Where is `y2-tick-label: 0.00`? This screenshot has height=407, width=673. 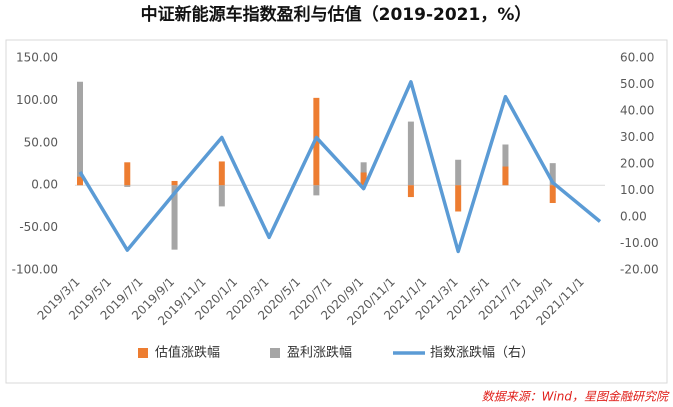 y2-tick-label: 0.00 is located at coordinates (633, 217).